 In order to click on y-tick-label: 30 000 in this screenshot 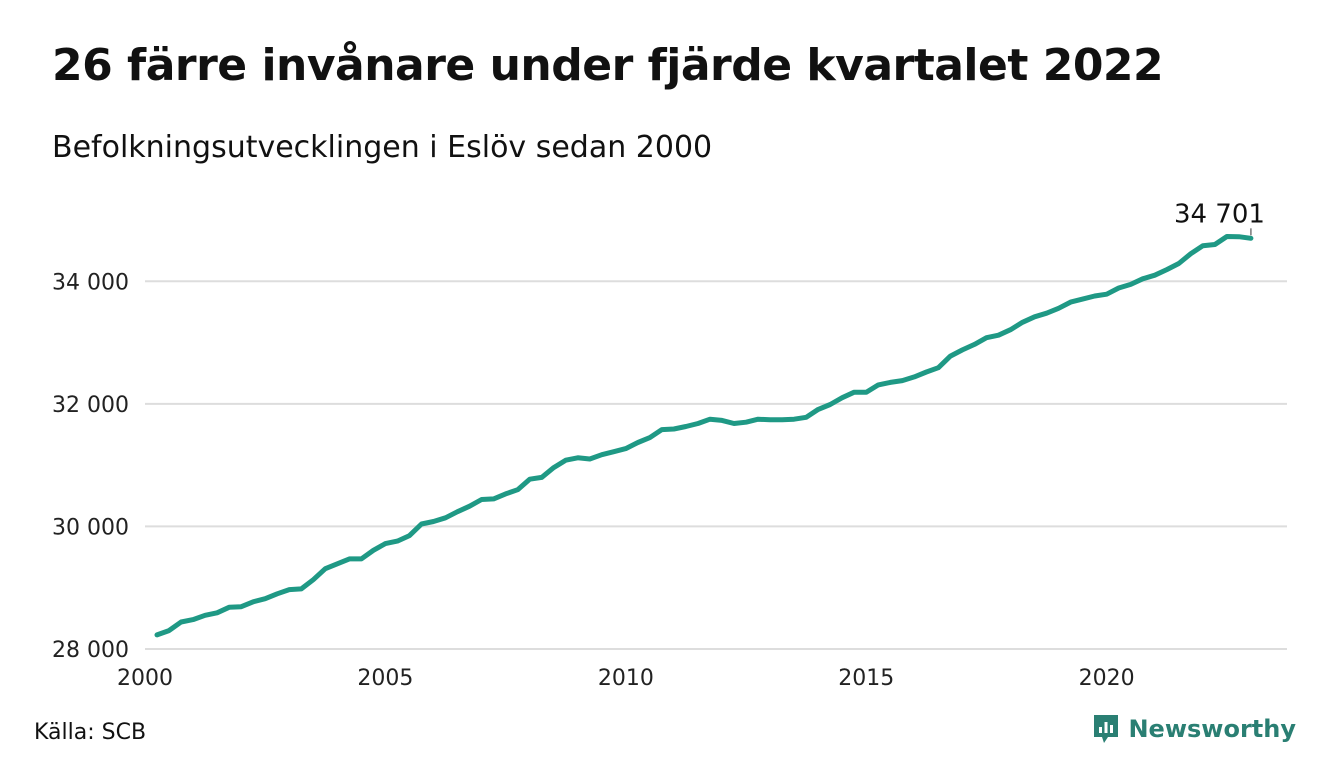, I will do `click(90, 527)`.